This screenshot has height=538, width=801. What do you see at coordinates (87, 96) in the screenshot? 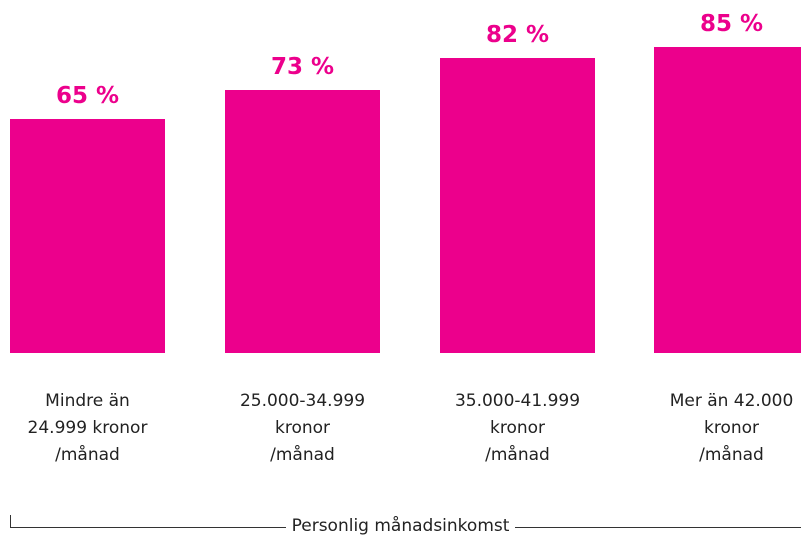
I see `value-label: 65 %` at bounding box center [87, 96].